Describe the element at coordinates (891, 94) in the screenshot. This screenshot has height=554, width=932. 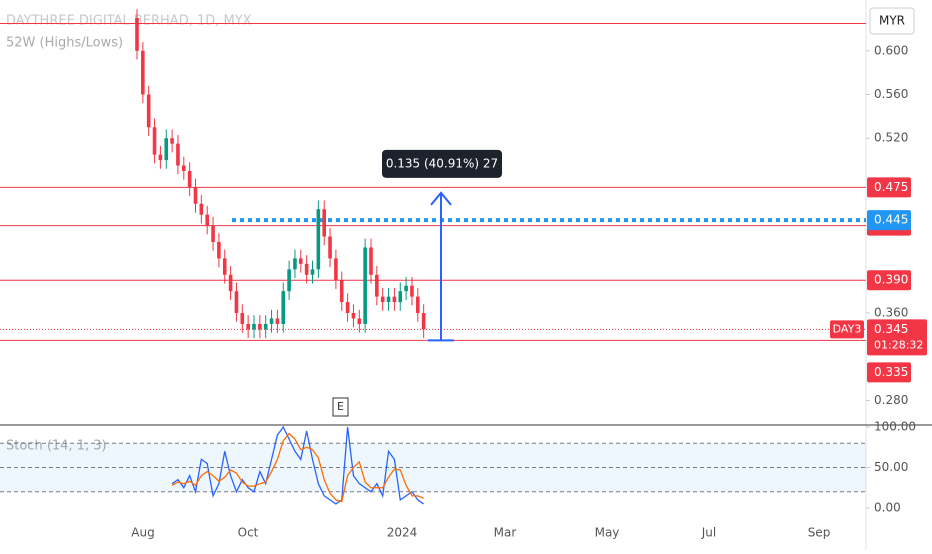
I see `y-tick-label: 0.560` at that location.